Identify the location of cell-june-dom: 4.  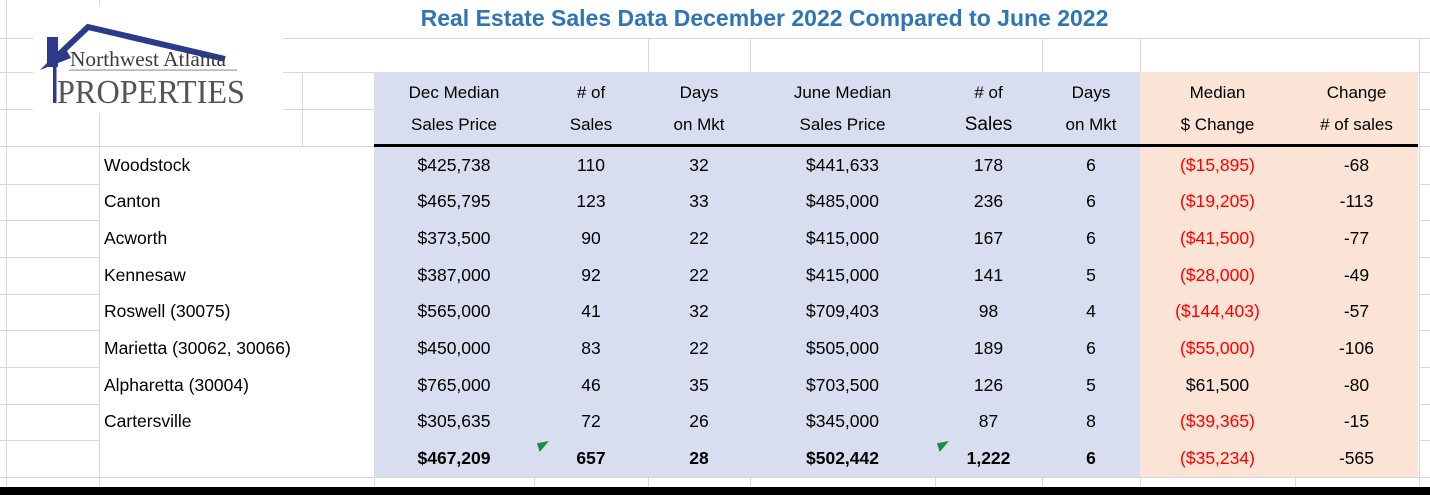
(1091, 311).